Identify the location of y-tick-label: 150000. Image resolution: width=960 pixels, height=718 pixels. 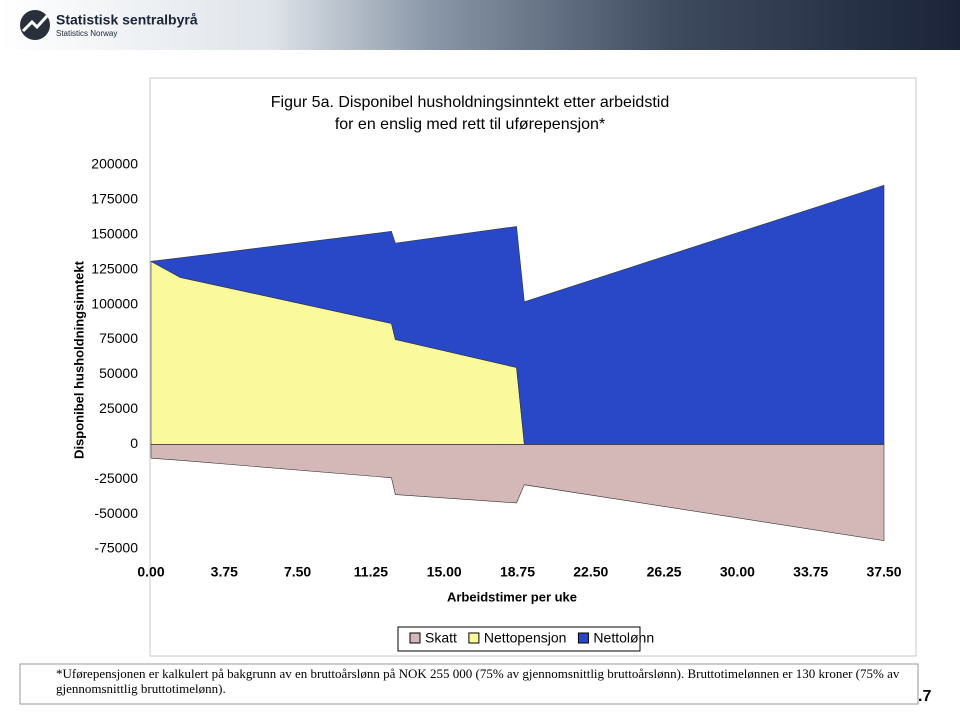
(114, 234).